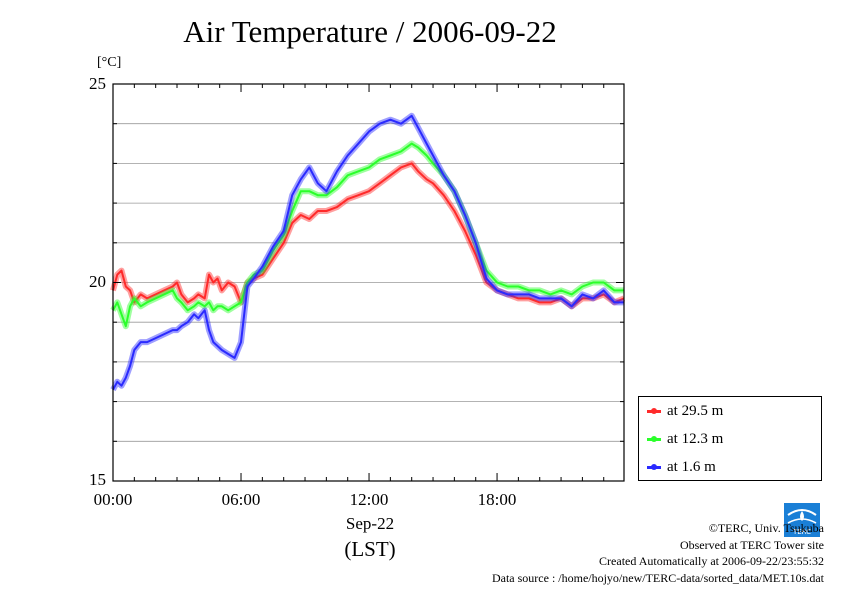  Describe the element at coordinates (370, 31) in the screenshot. I see `chart-title: Air Temperature / 2006-09-22` at that location.